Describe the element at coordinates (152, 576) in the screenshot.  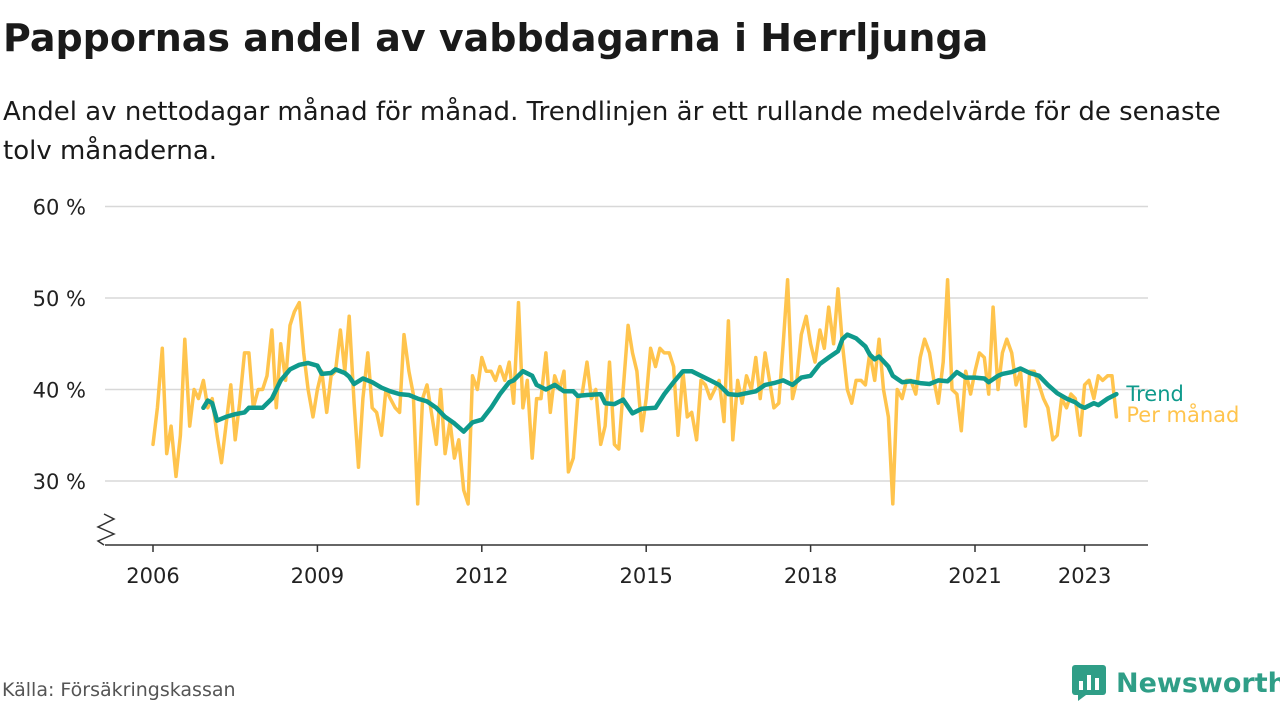
I see `x-tick-label: 2006` at that location.